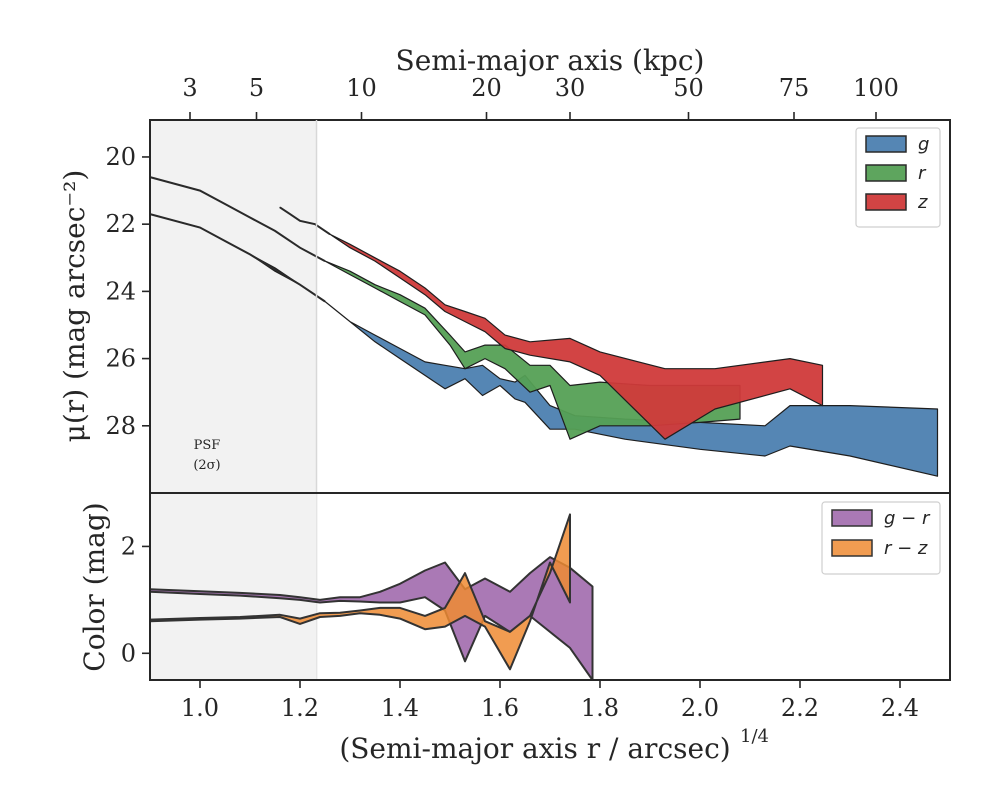  What do you see at coordinates (540, 97) in the screenshot?
I see `kpc-ticks: 3 5 10 20 30 50 75 100` at bounding box center [540, 97].